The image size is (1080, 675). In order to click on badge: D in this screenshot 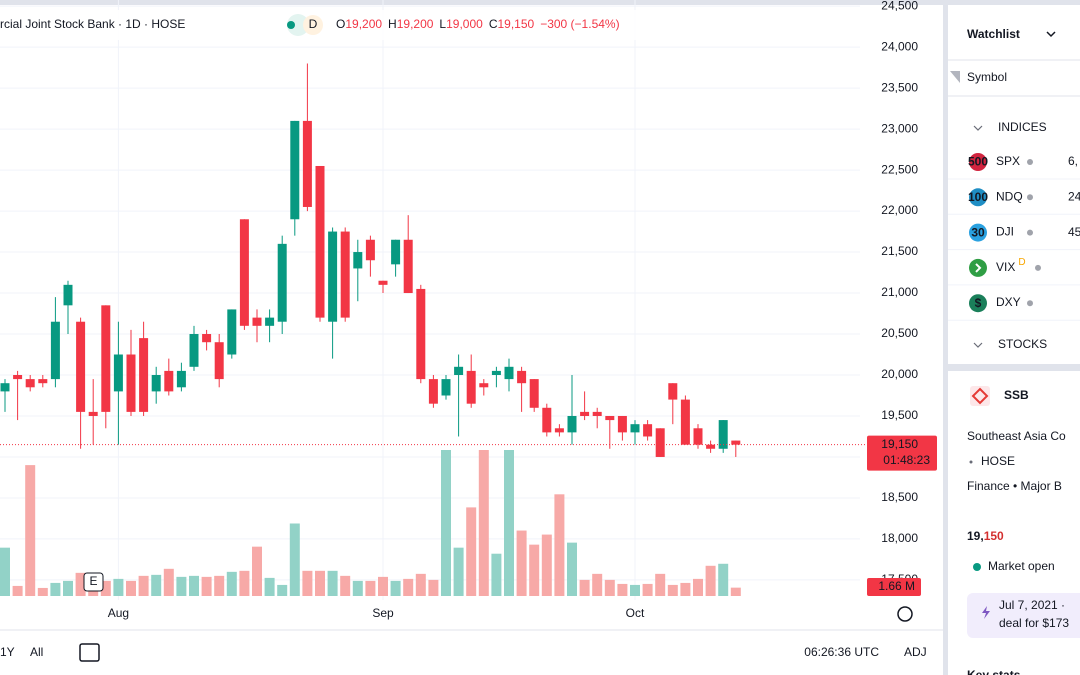, I will do `click(313, 24)`.